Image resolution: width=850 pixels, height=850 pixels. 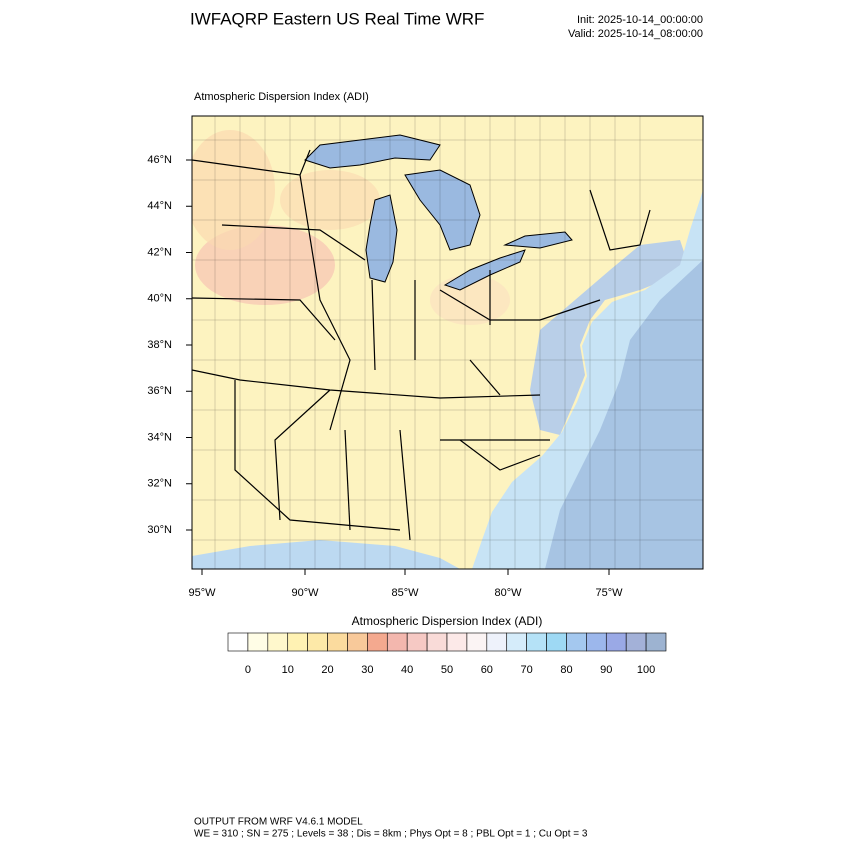 What do you see at coordinates (159, 484) in the screenshot?
I see `lat-label: 32°N` at bounding box center [159, 484].